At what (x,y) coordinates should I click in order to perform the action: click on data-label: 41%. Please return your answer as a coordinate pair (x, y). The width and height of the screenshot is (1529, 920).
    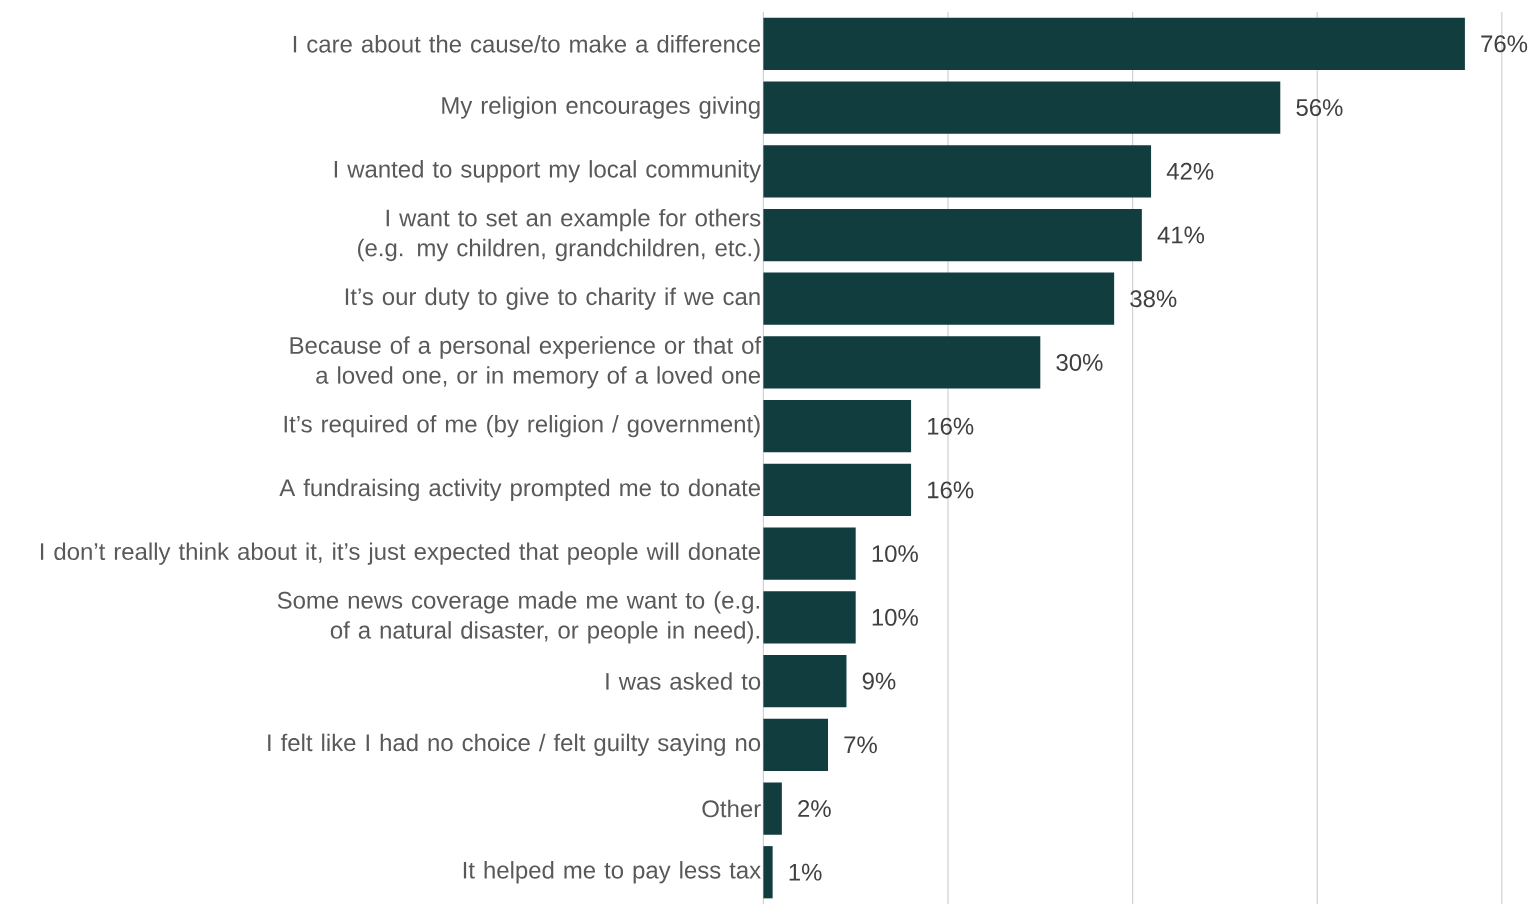
    Looking at the image, I should click on (1181, 235).